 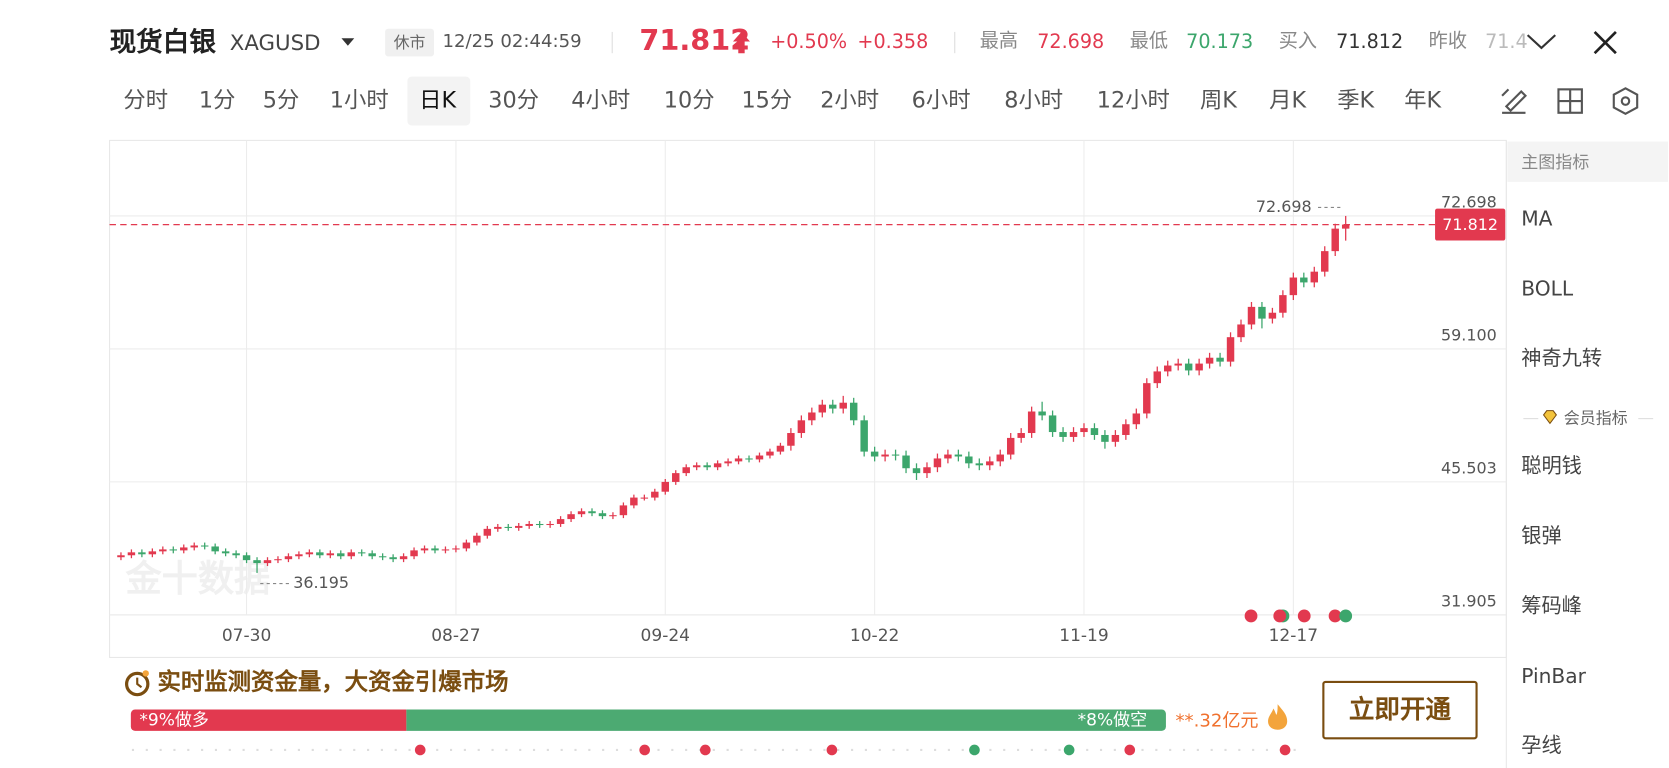 I want to click on expand-button, so click(x=1541, y=41).